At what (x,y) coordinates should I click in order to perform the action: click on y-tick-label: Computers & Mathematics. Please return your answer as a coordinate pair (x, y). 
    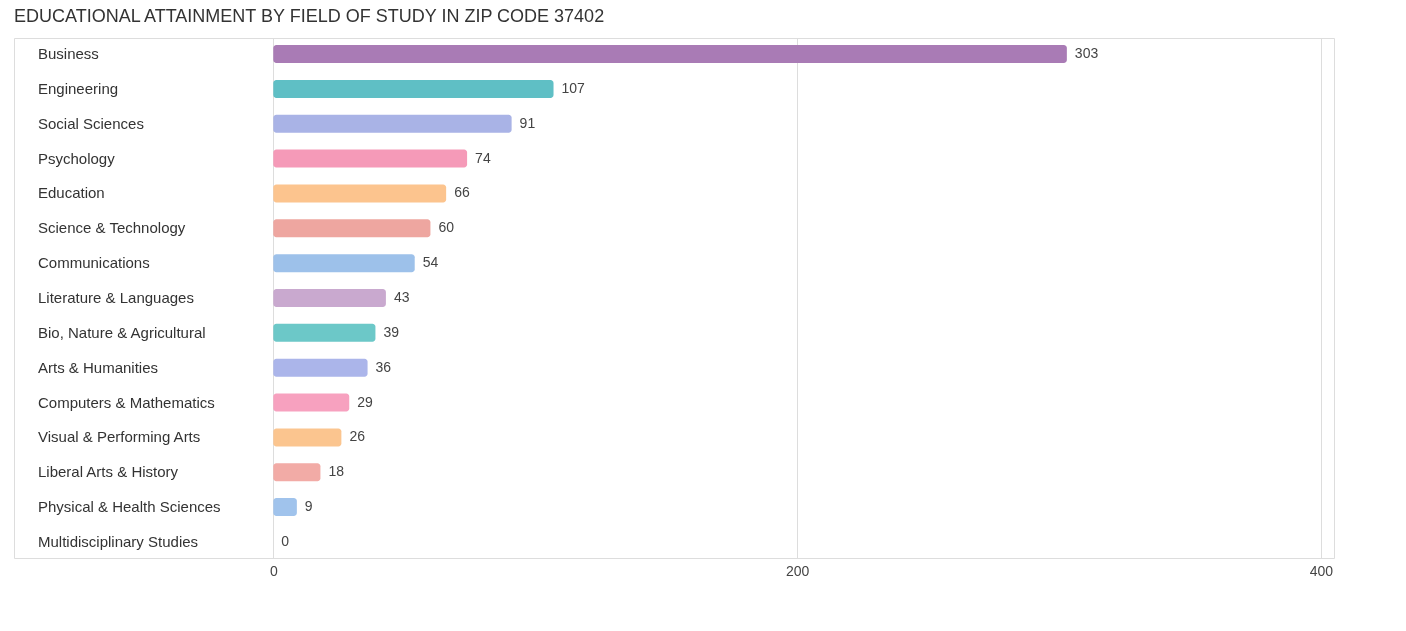
    Looking at the image, I should click on (126, 402).